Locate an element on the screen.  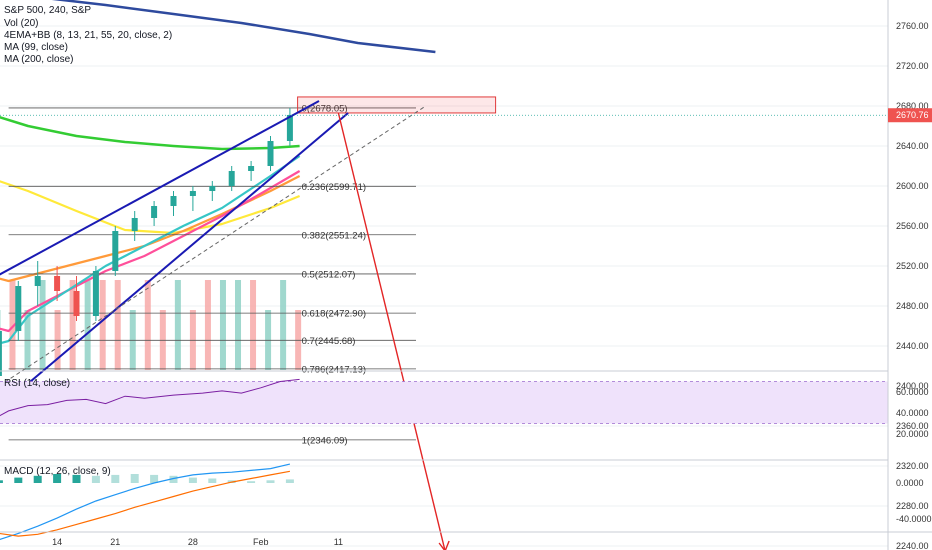
rsi-series-line is located at coordinates (150, 397).